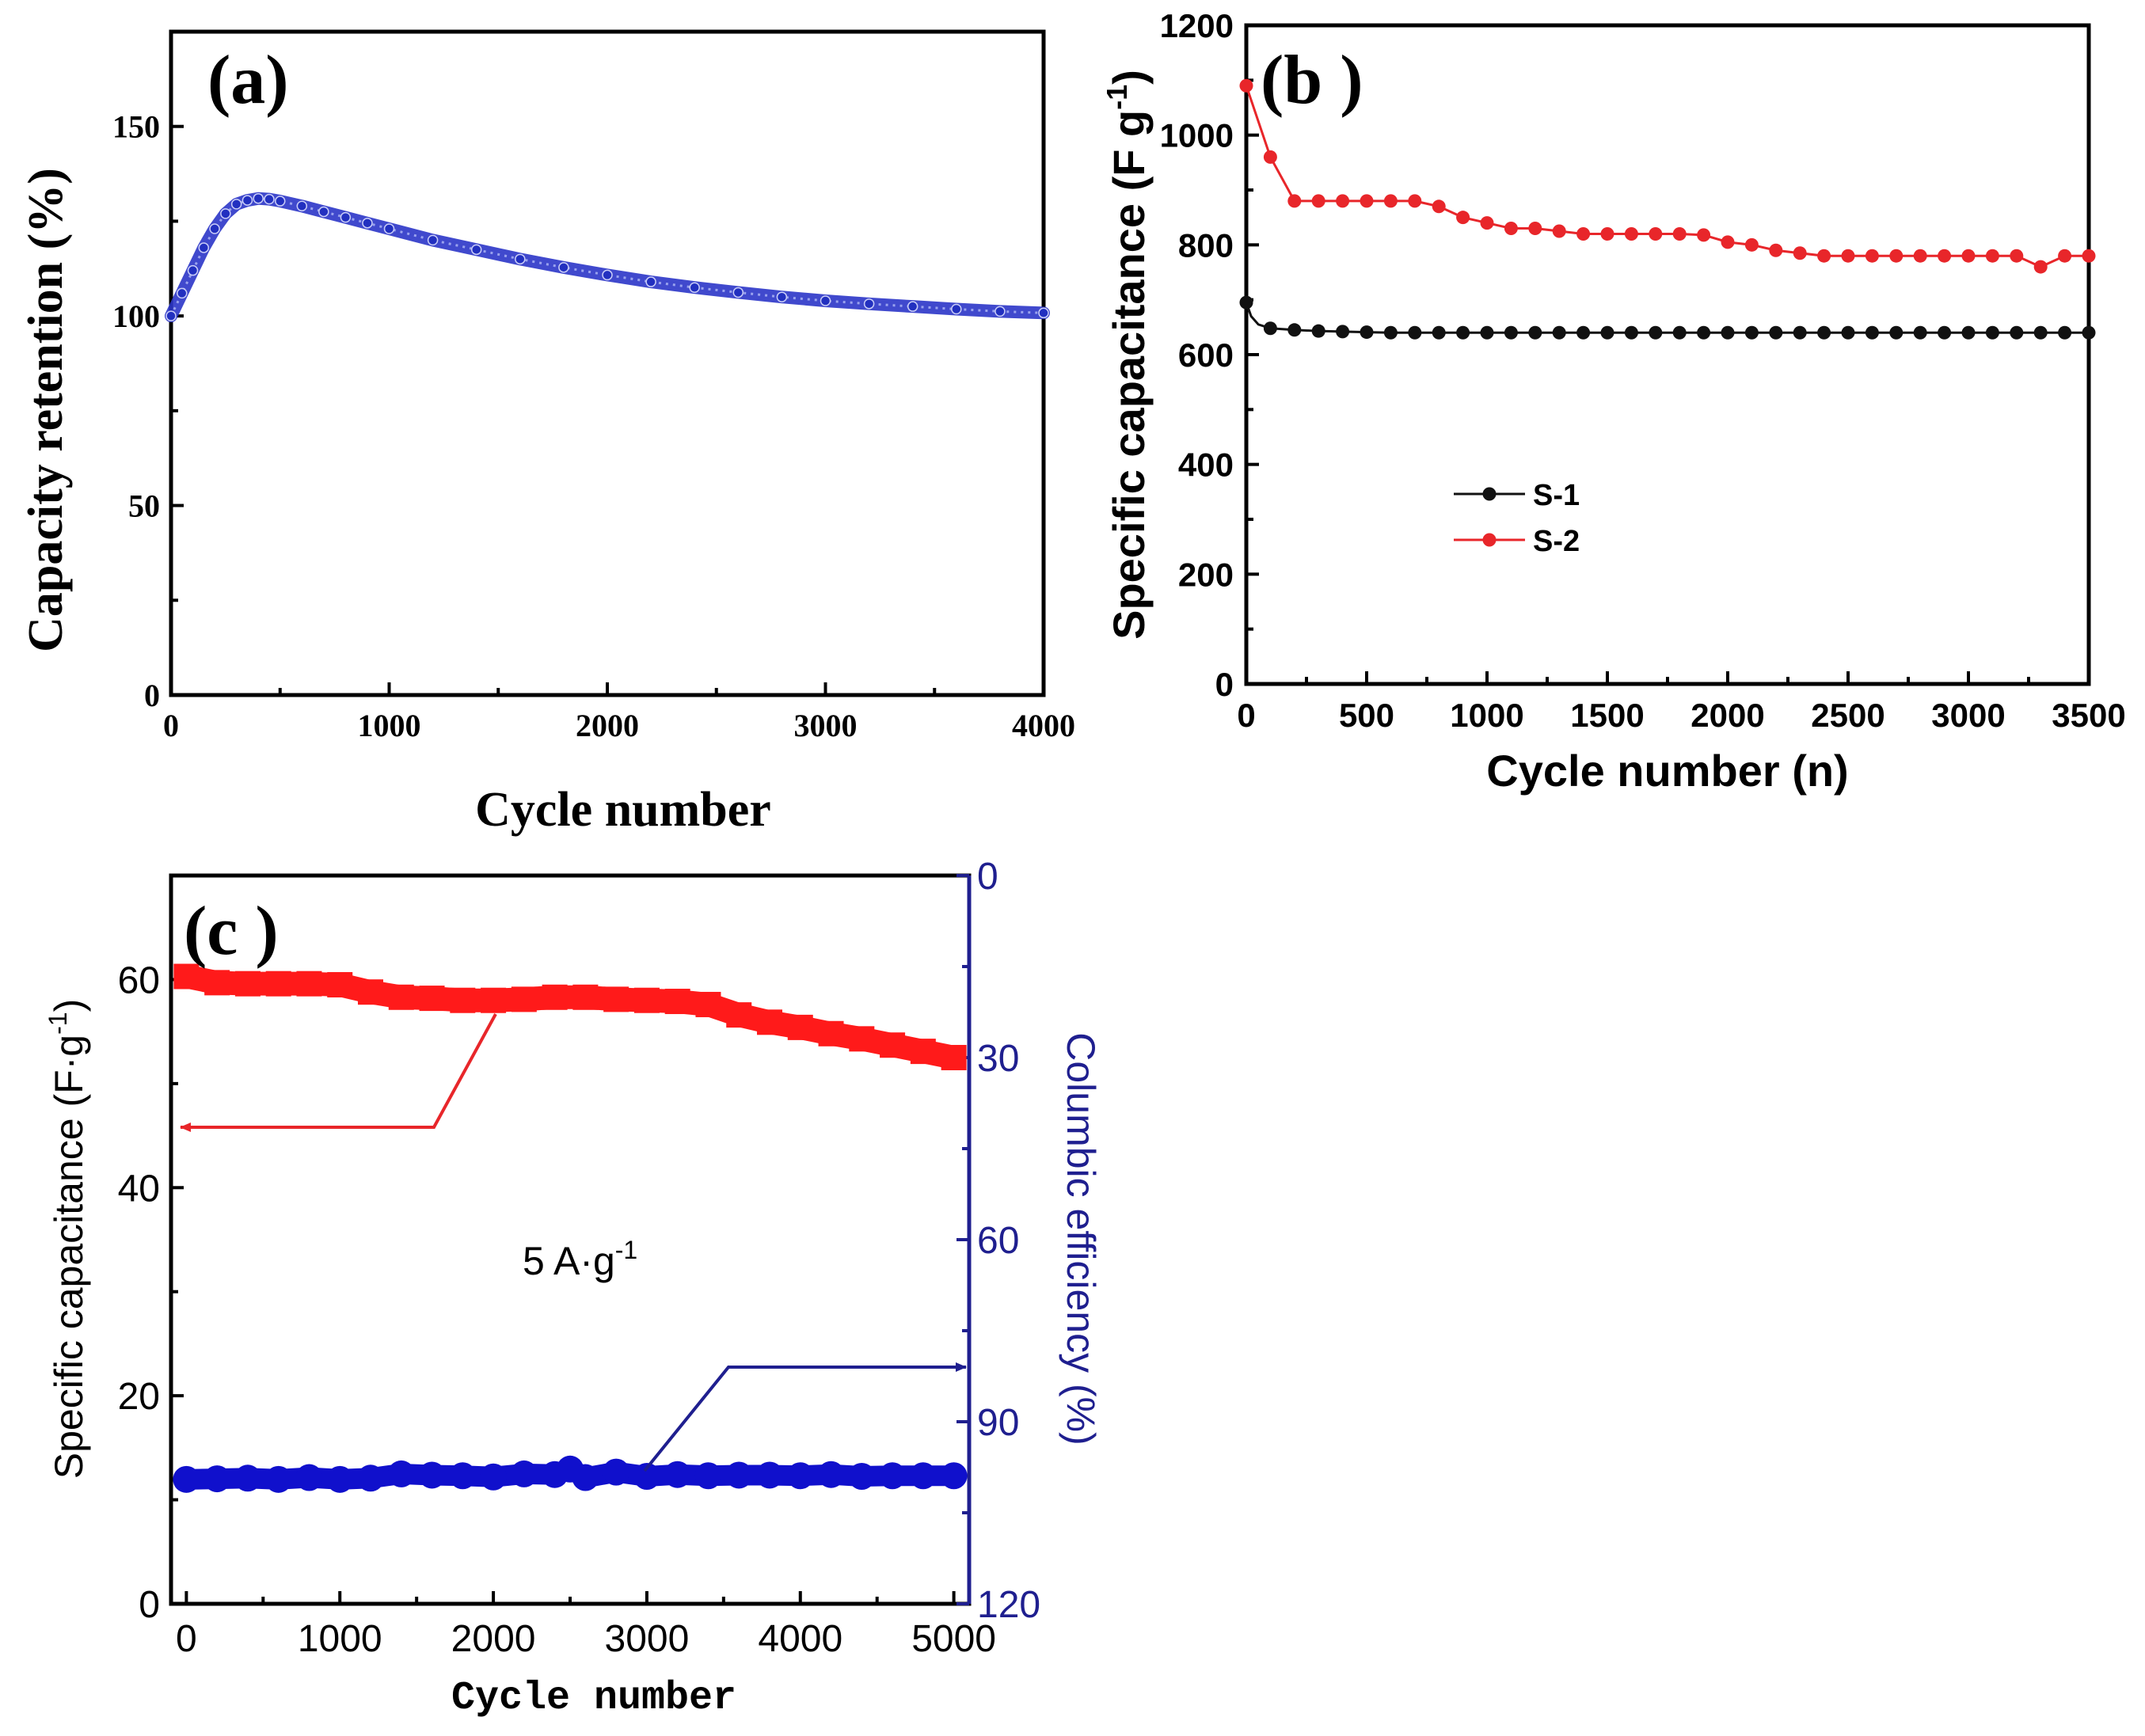  What do you see at coordinates (998, 1423) in the screenshot?
I see `panel-c-y2-tick-label: 90` at bounding box center [998, 1423].